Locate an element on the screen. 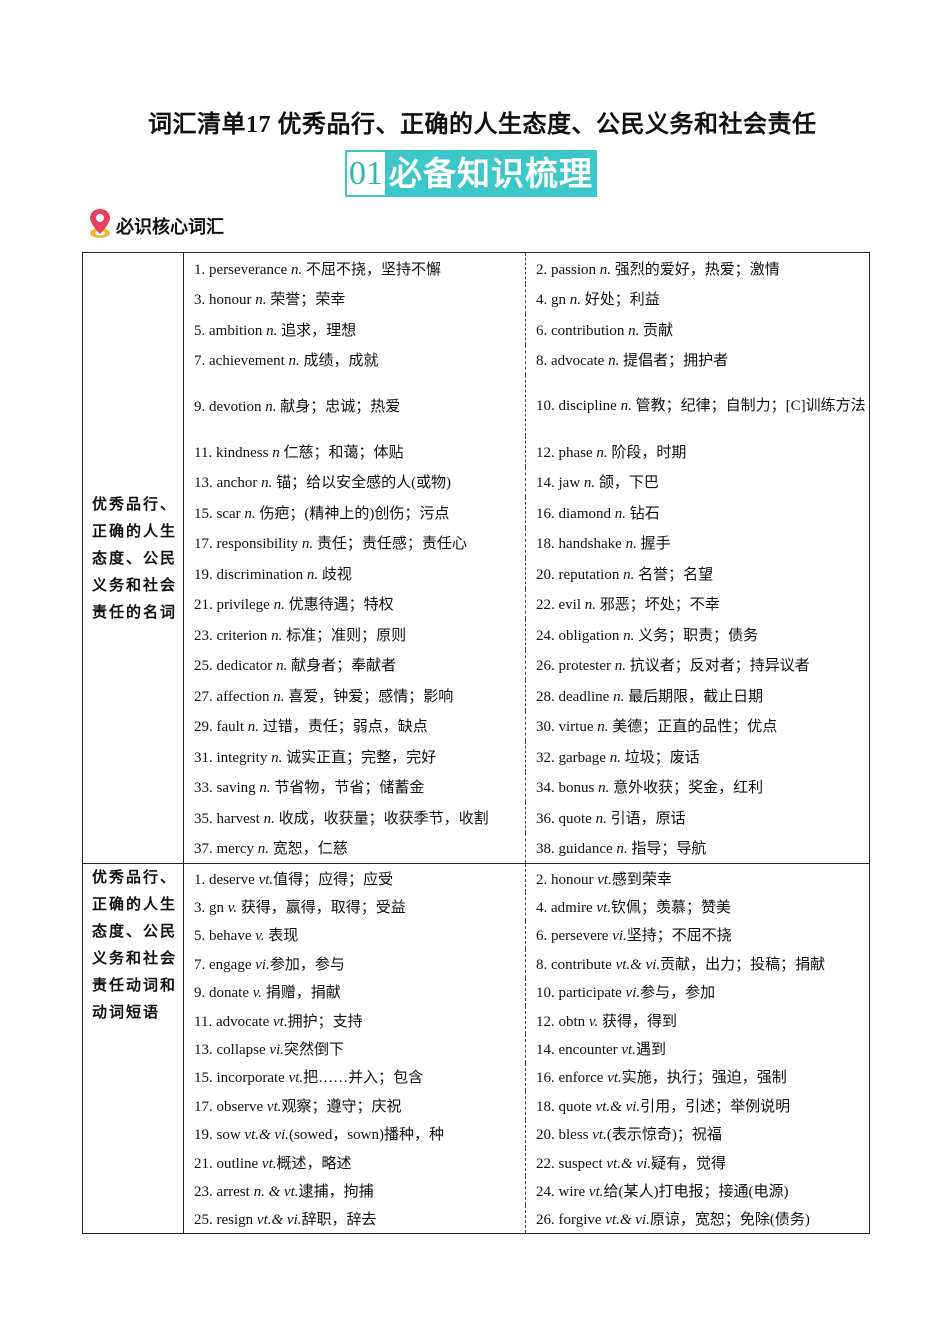 This screenshot has width=950, height=1344. entry-word: 18. handshake is located at coordinates (581, 544).